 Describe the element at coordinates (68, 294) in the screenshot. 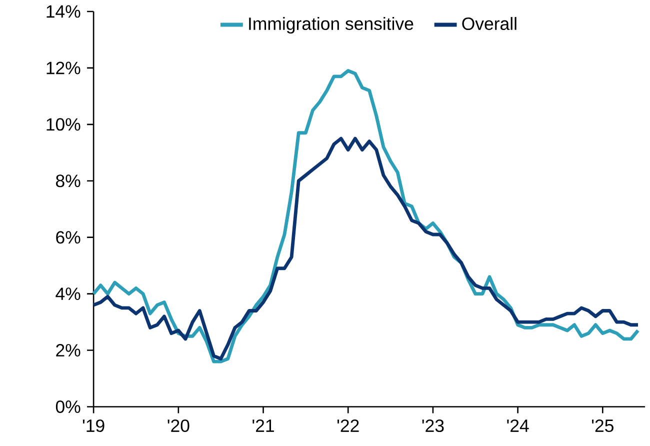

I see `y-tick-label: 4%` at that location.